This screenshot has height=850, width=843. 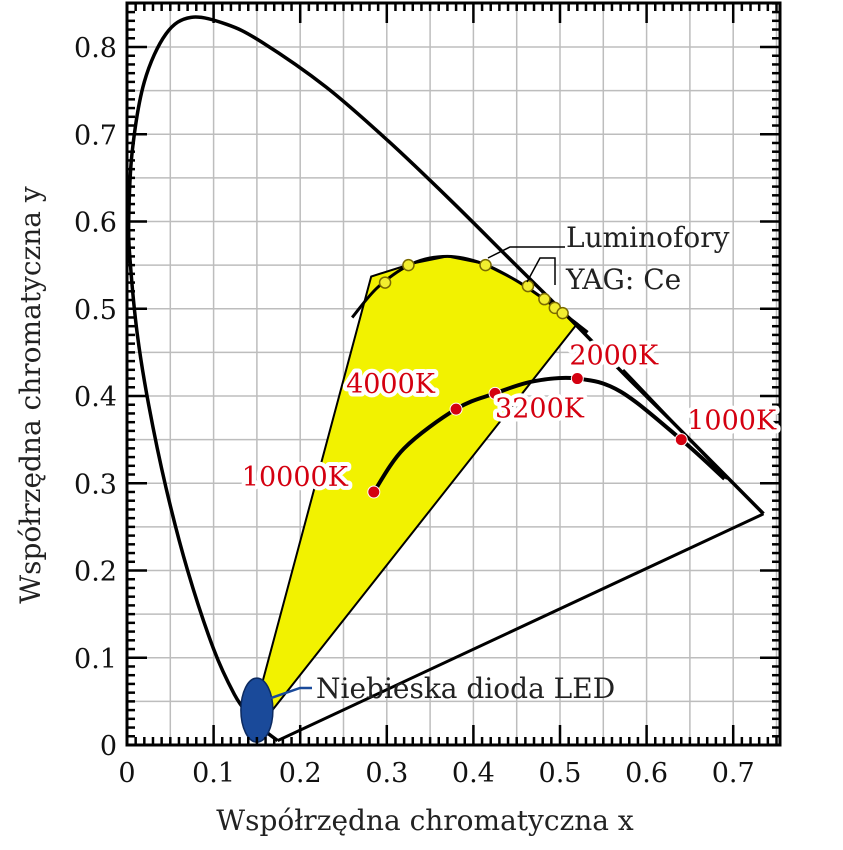 What do you see at coordinates (95, 48) in the screenshot?
I see `y-tick-label: 0.8` at bounding box center [95, 48].